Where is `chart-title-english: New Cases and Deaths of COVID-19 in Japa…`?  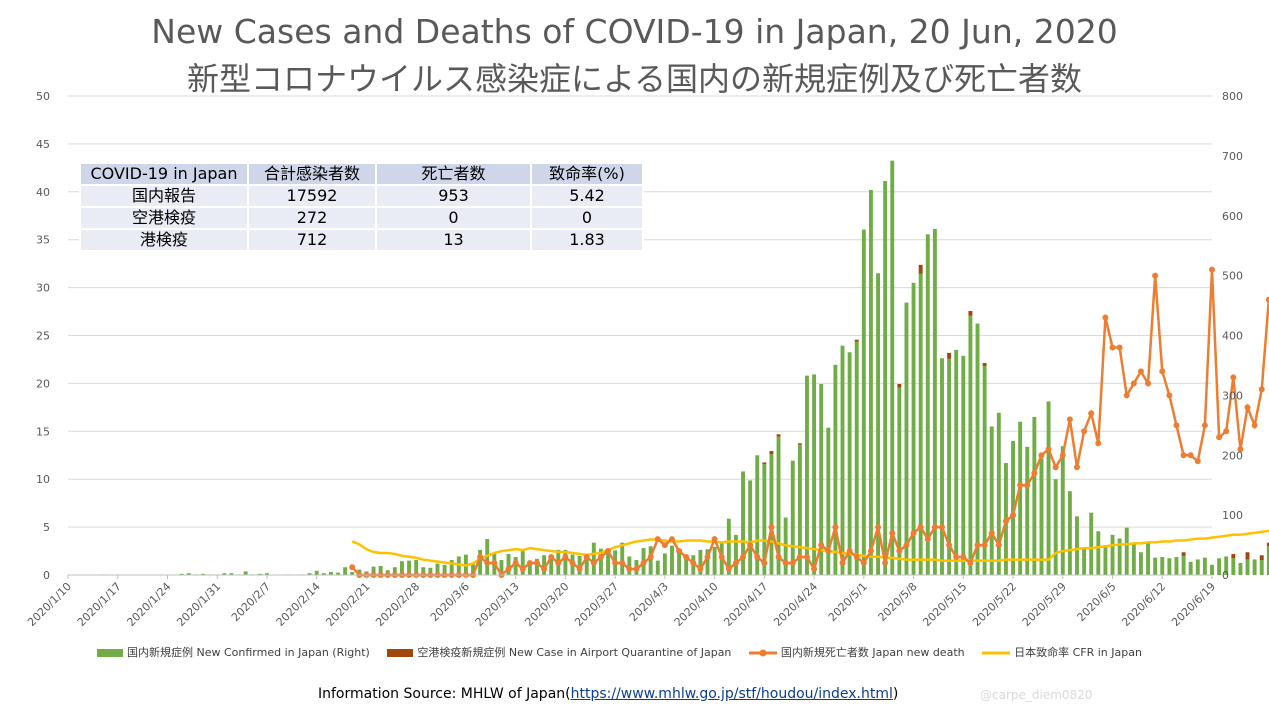
chart-title-english: New Cases and Deaths of COVID-19 in Japa… is located at coordinates (634, 31).